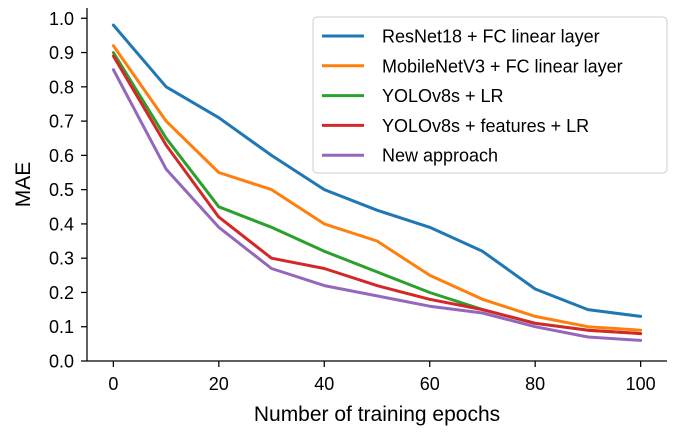 This screenshot has height=438, width=683. What do you see at coordinates (440, 156) in the screenshot?
I see `legend-label: New approach` at bounding box center [440, 156].